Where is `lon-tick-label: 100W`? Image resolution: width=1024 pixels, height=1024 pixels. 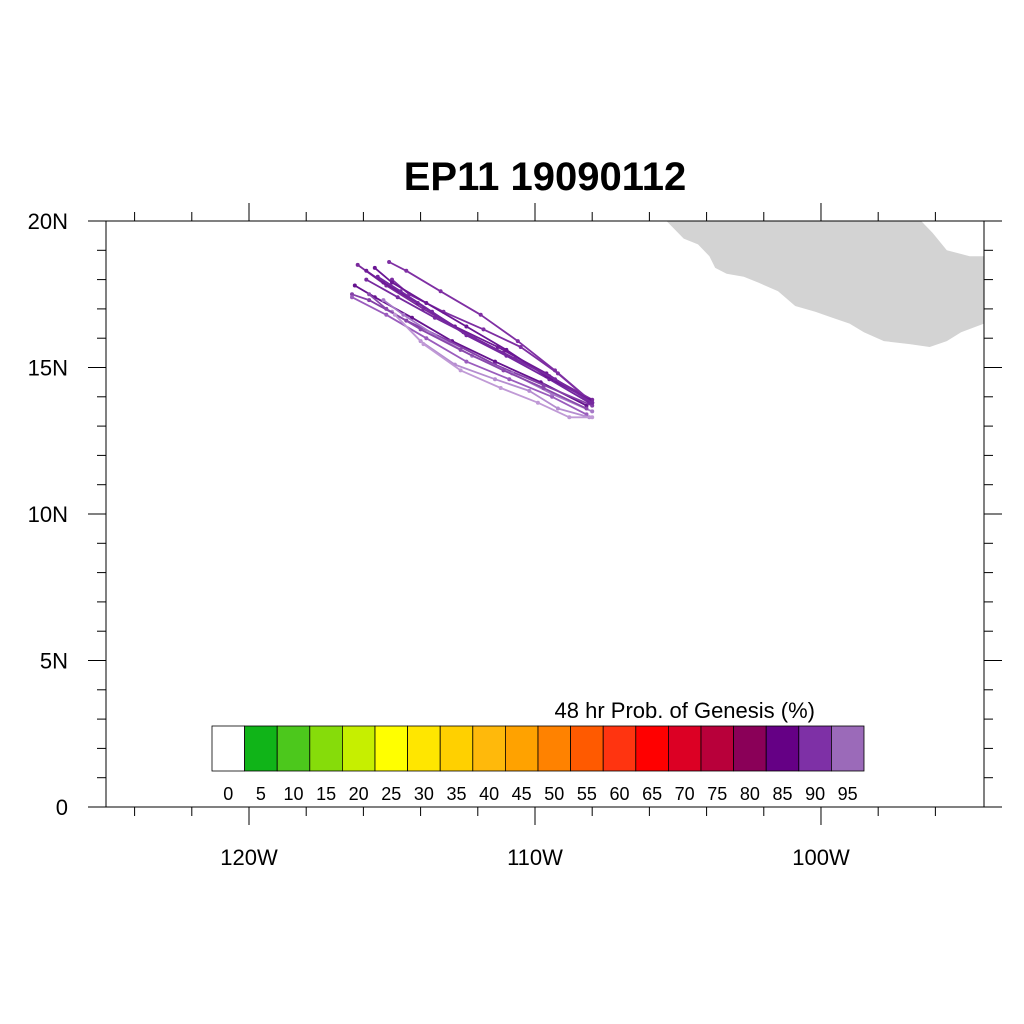
lon-tick-label: 100W is located at coordinates (821, 857).